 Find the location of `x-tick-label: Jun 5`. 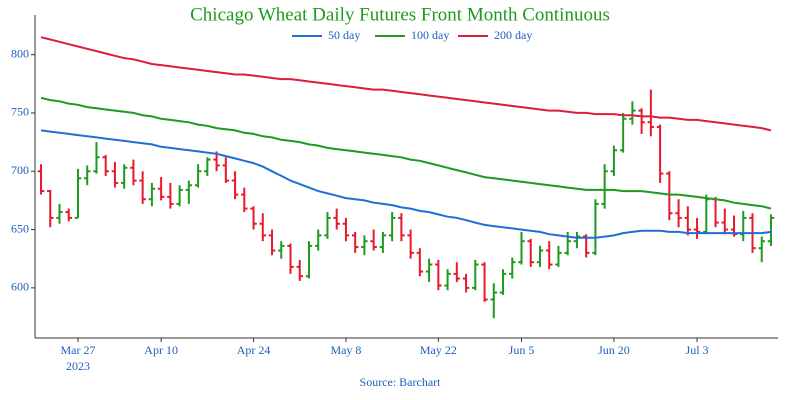

x-tick-label: Jun 5 is located at coordinates (522, 350).